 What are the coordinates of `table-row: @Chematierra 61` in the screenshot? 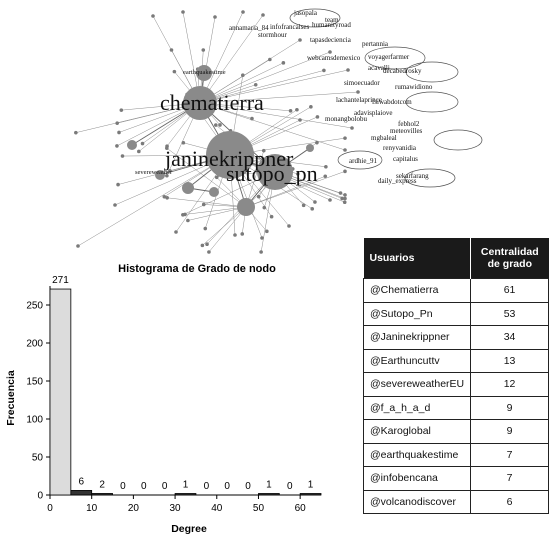 It's located at (455, 290).